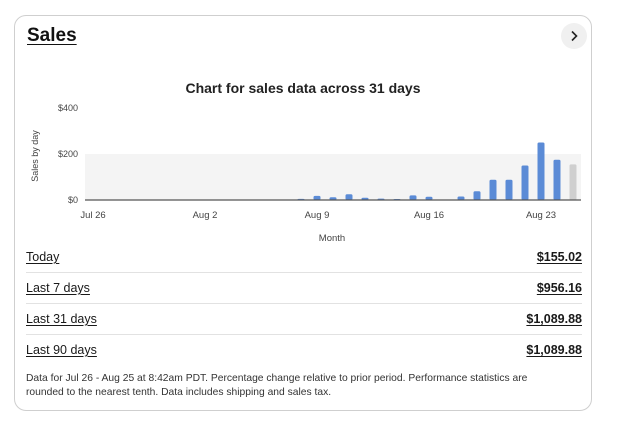  Describe the element at coordinates (429, 215) in the screenshot. I see `x-tick-label: Aug 16` at that location.